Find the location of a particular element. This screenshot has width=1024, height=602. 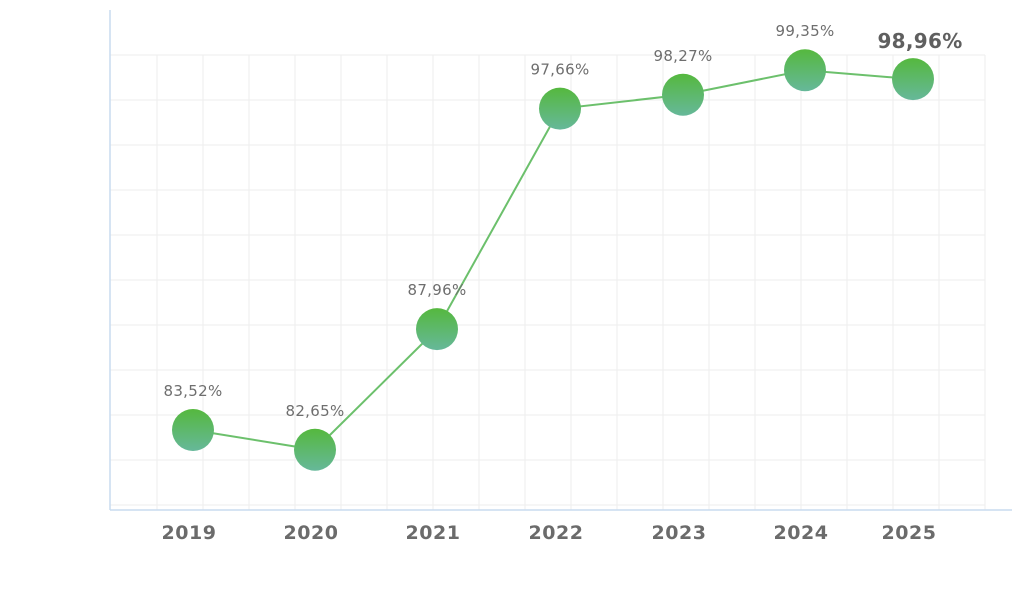

data-label-2022: 97,66% is located at coordinates (560, 70).